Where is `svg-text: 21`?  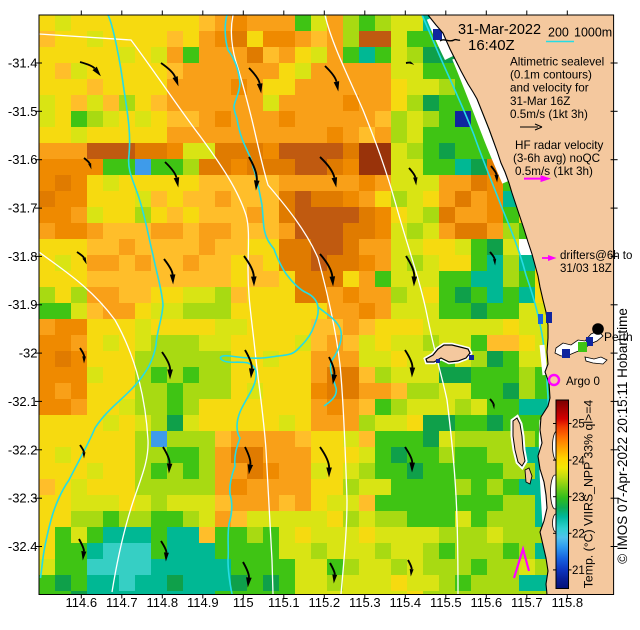
svg-text: 21 is located at coordinates (578, 571).